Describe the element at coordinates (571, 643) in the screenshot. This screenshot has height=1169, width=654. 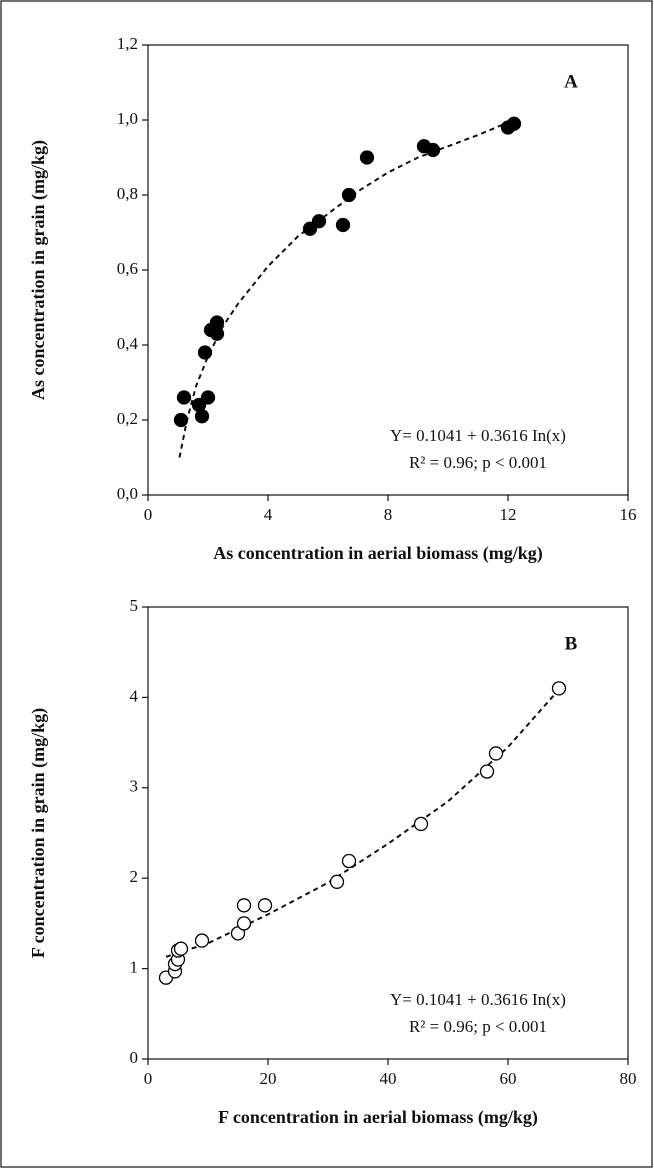
I see `panel-label: B` at that location.